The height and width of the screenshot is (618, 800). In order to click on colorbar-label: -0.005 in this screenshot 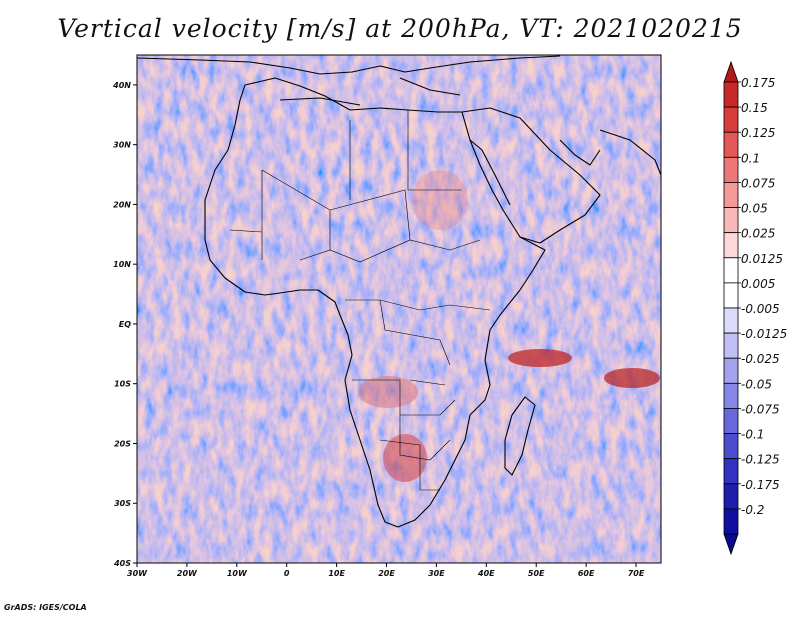, I will do `click(760, 309)`.